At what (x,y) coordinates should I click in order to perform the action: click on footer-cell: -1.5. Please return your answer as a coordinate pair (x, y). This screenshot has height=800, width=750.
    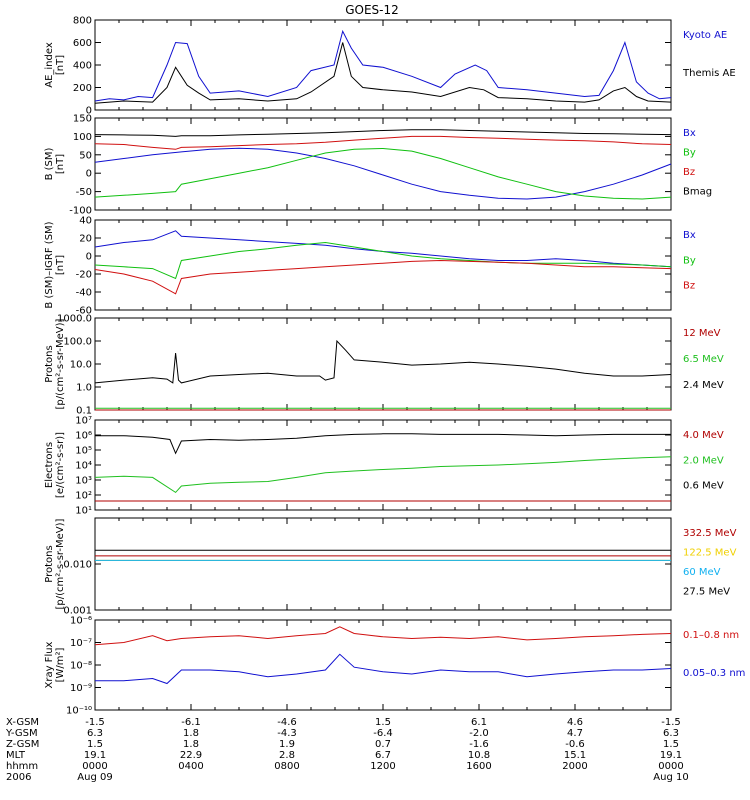
    Looking at the image, I should click on (671, 722).